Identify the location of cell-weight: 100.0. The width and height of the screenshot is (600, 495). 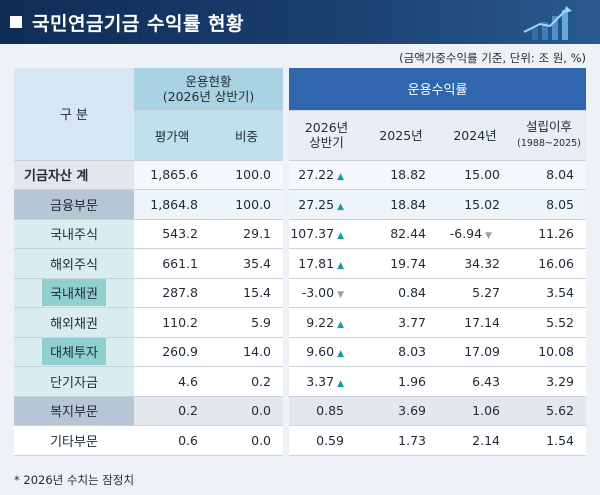
(248, 204).